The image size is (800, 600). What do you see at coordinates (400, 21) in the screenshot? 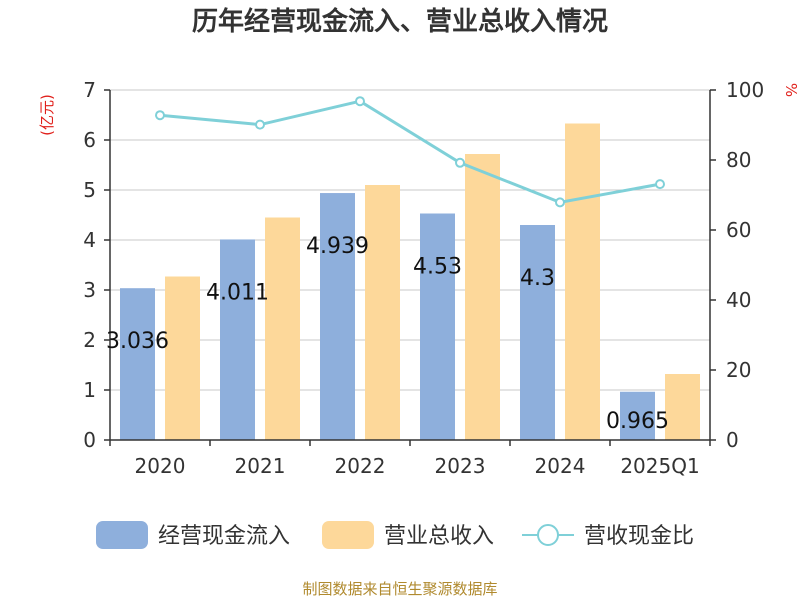
I see `chart-title: 历年经营现金流入、营业总收入情况` at bounding box center [400, 21].